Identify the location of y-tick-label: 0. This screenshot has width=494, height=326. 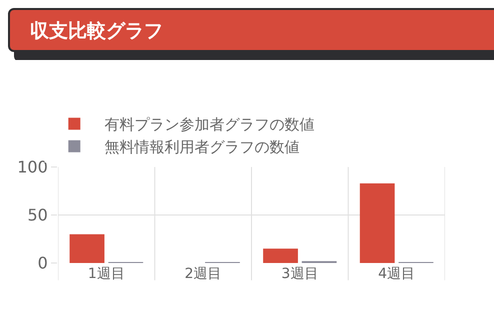
(43, 263).